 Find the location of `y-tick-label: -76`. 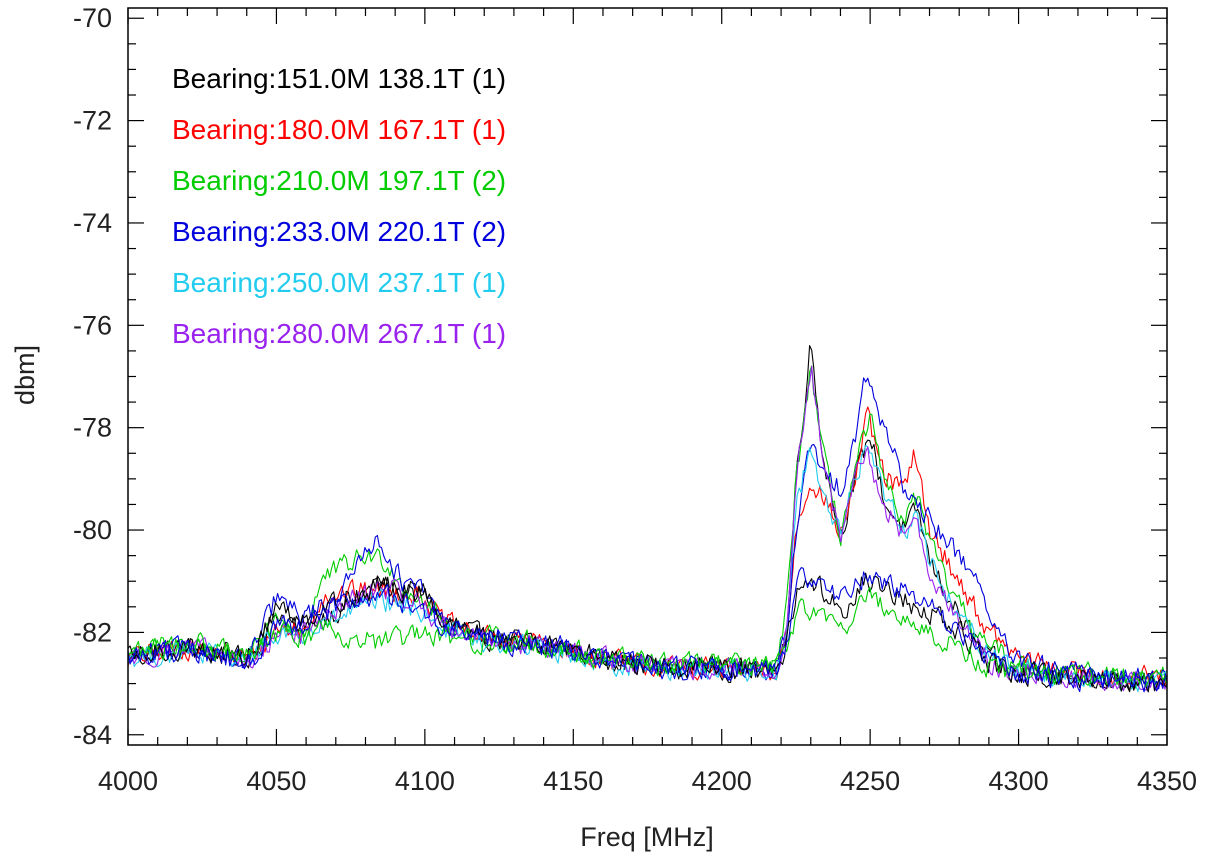

y-tick-label: -76 is located at coordinates (92, 325).